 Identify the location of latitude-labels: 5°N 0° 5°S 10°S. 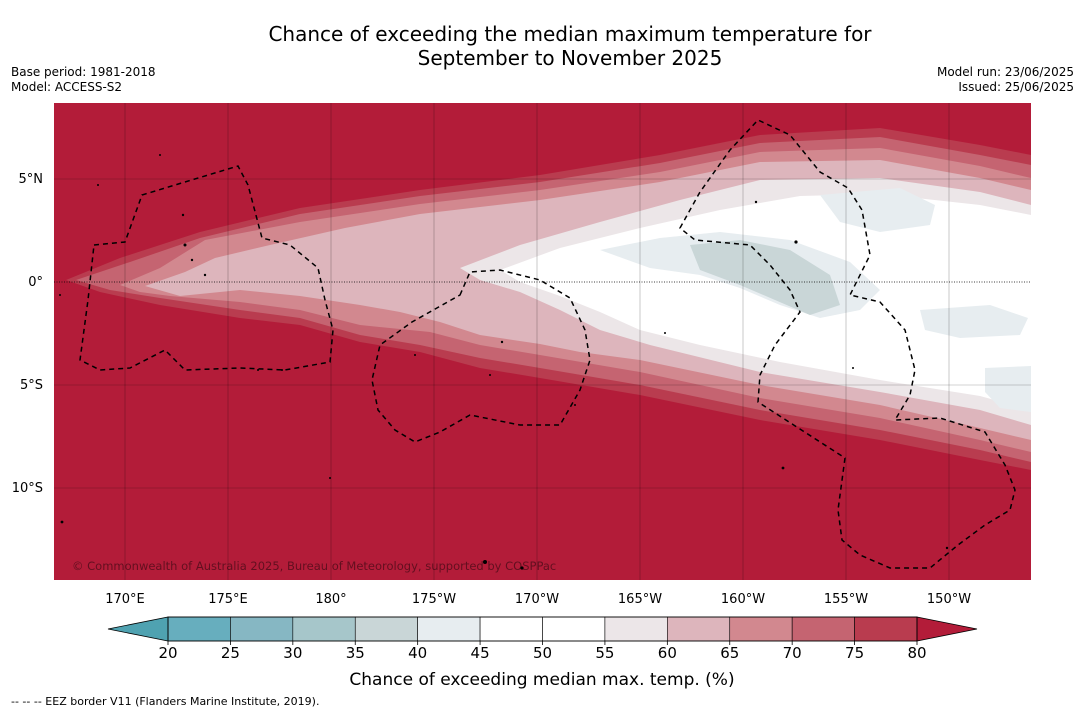
(27, 334).